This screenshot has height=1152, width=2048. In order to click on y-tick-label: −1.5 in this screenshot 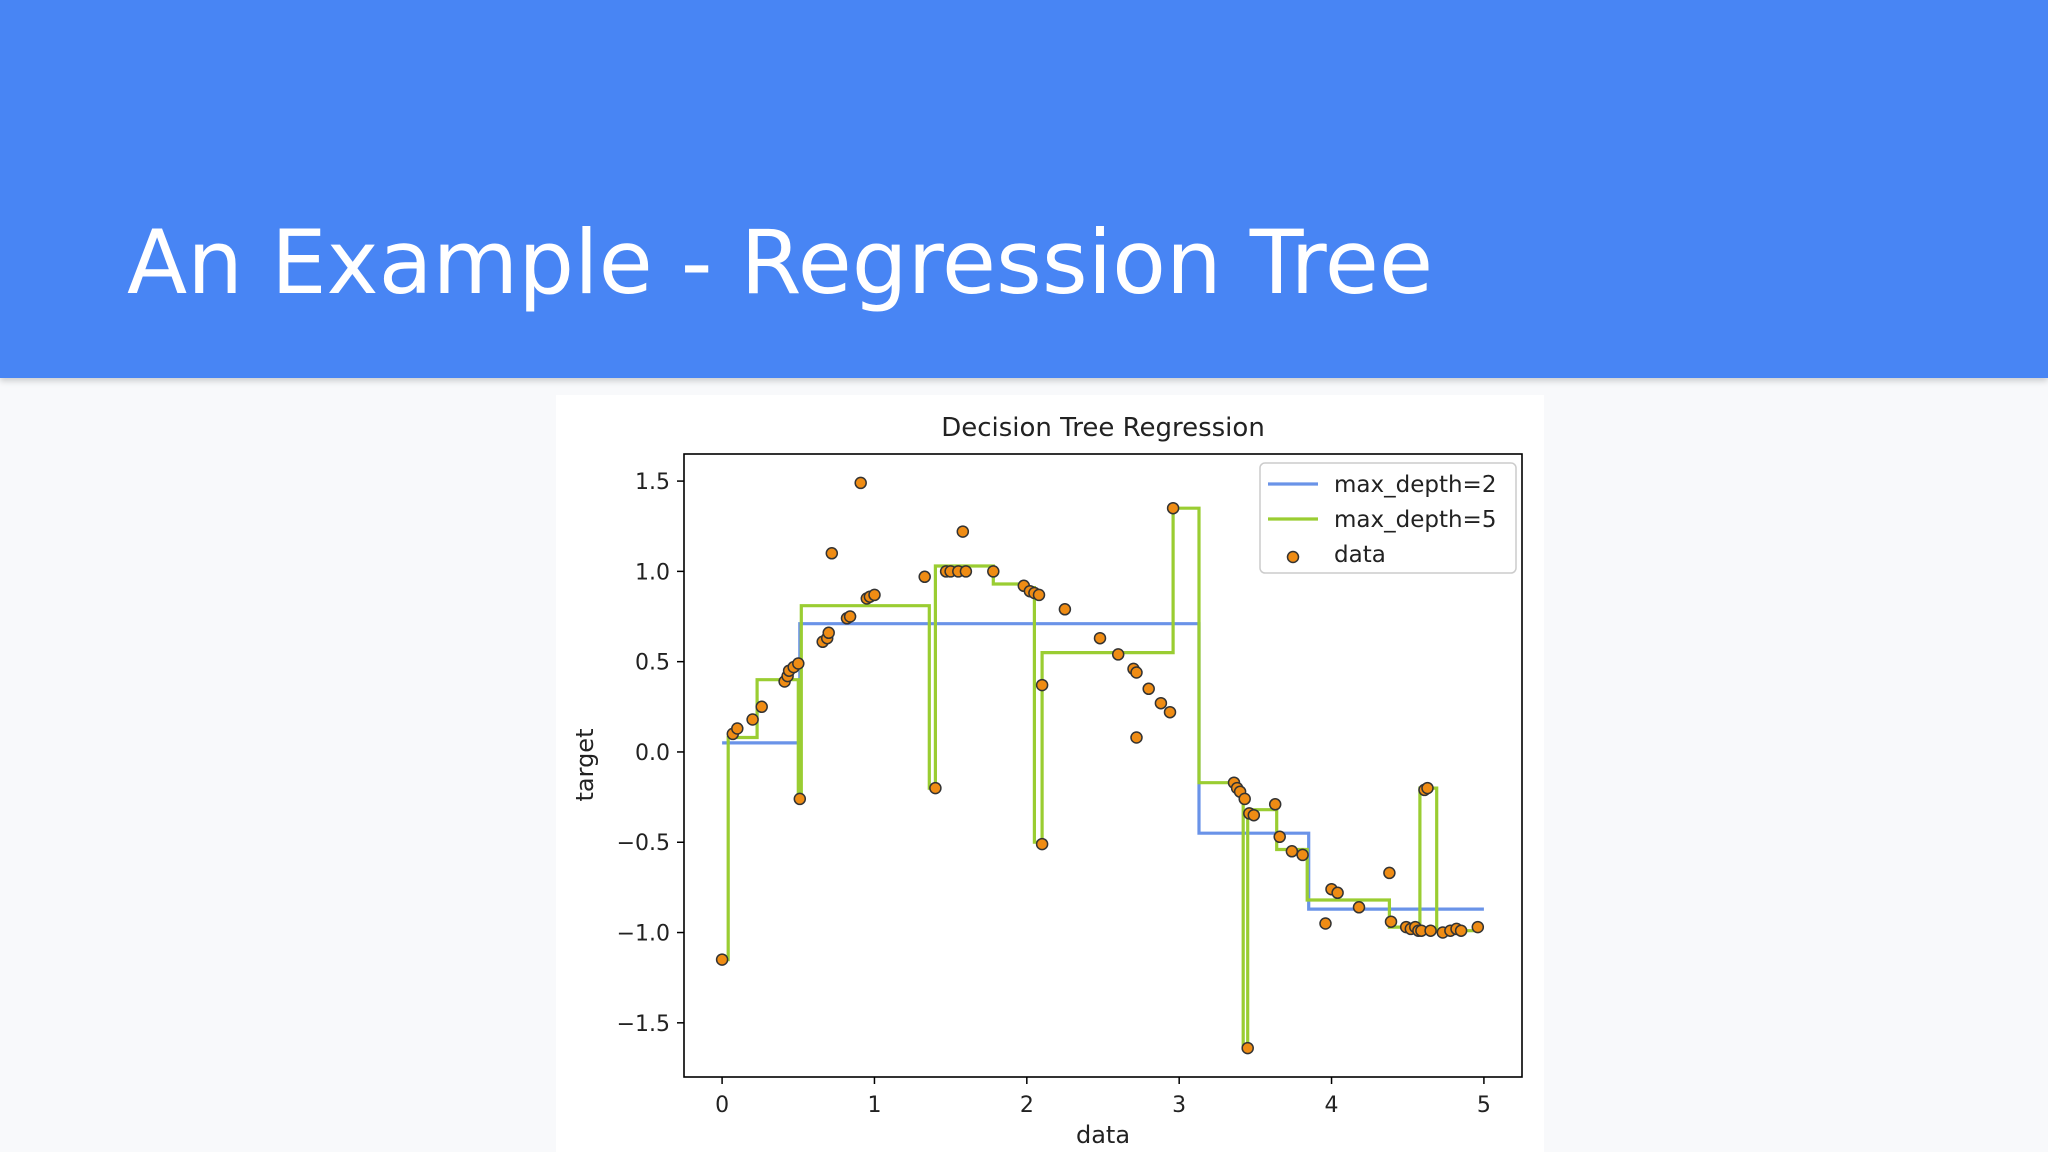, I will do `click(643, 1024)`.